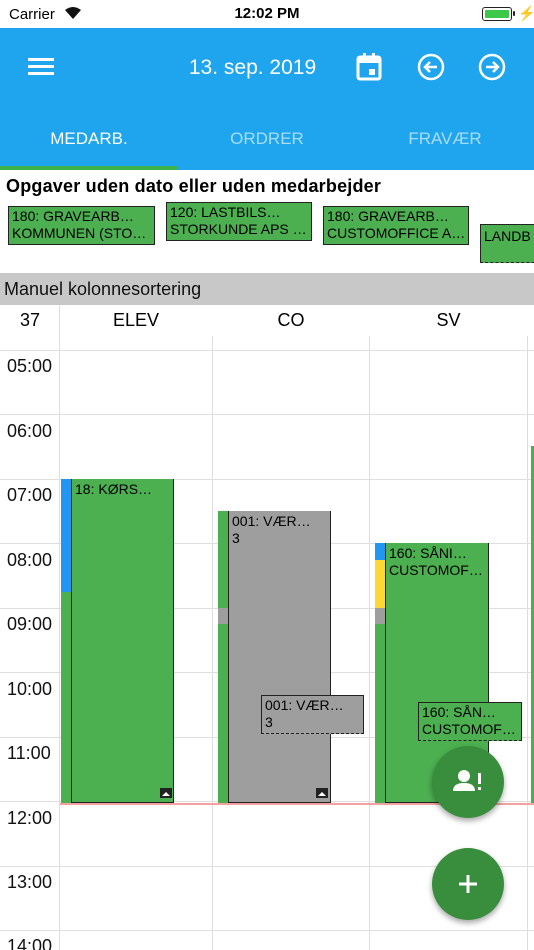 The height and width of the screenshot is (950, 534). I want to click on hour-label: 05:00, so click(30, 366).